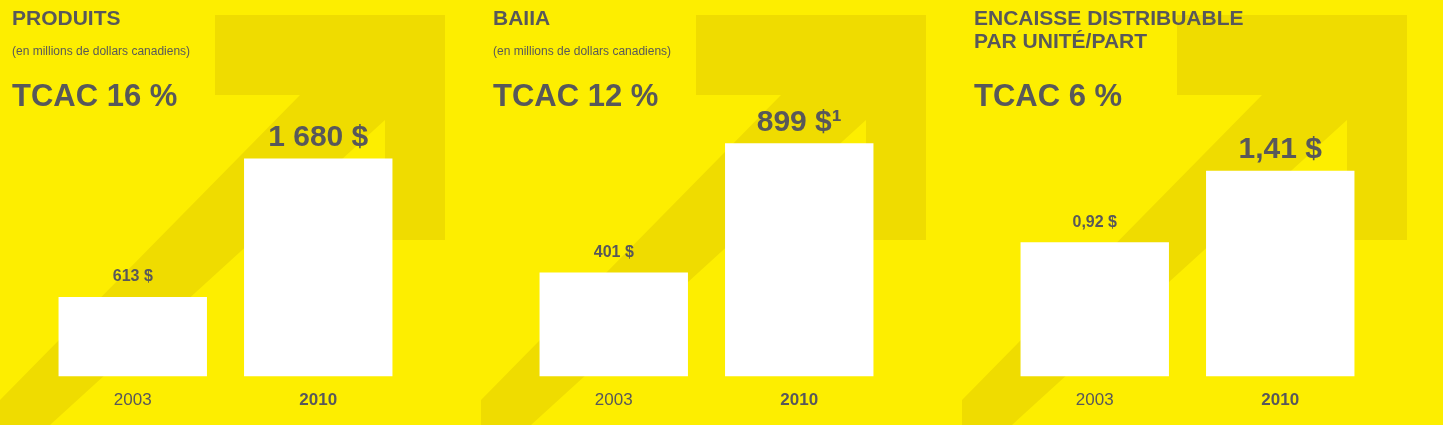  What do you see at coordinates (799, 120) in the screenshot?
I see `data-label: 899 $¹` at bounding box center [799, 120].